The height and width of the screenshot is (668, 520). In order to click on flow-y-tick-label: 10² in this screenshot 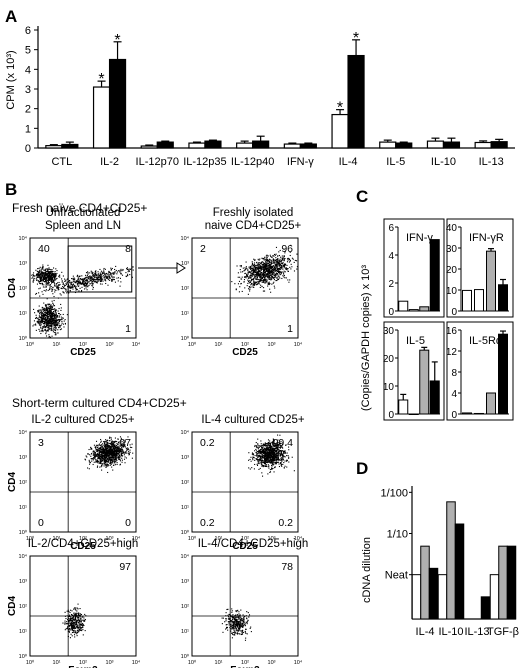, I will do `click(23, 483)`.